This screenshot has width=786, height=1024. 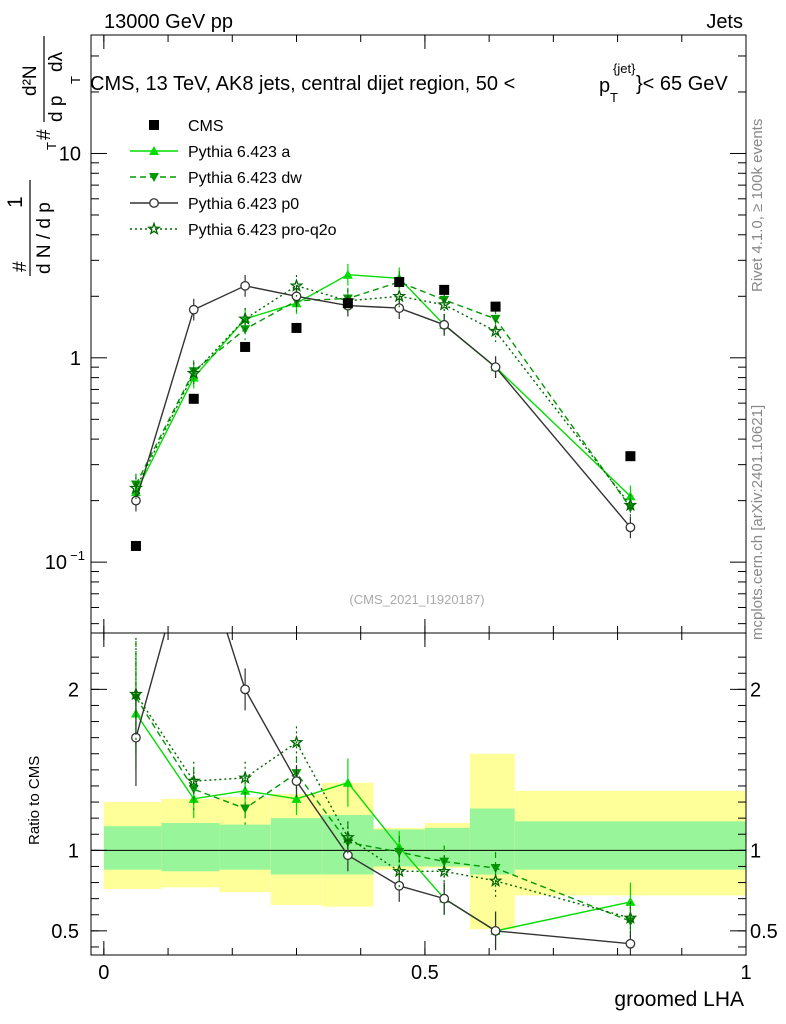 I want to click on title-sub: T, so click(x=614, y=97).